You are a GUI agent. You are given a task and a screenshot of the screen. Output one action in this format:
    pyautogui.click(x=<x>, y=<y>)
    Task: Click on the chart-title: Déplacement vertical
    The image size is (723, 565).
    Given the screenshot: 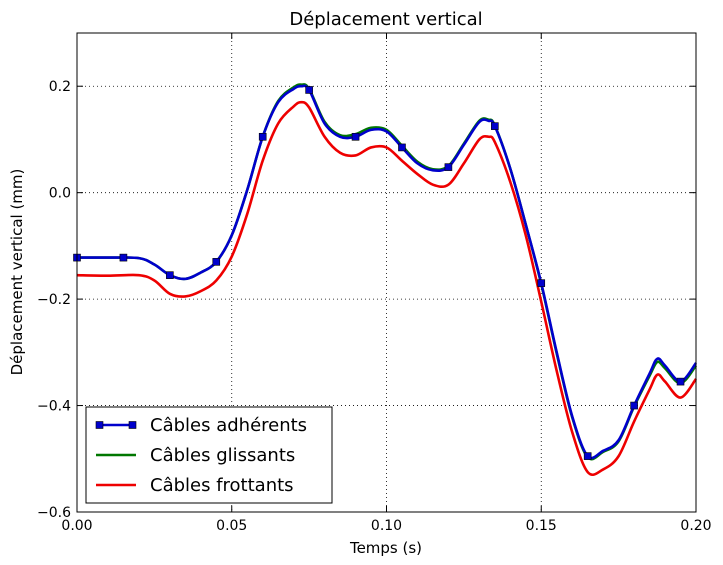 What is the action you would take?
    pyautogui.click(x=385, y=19)
    